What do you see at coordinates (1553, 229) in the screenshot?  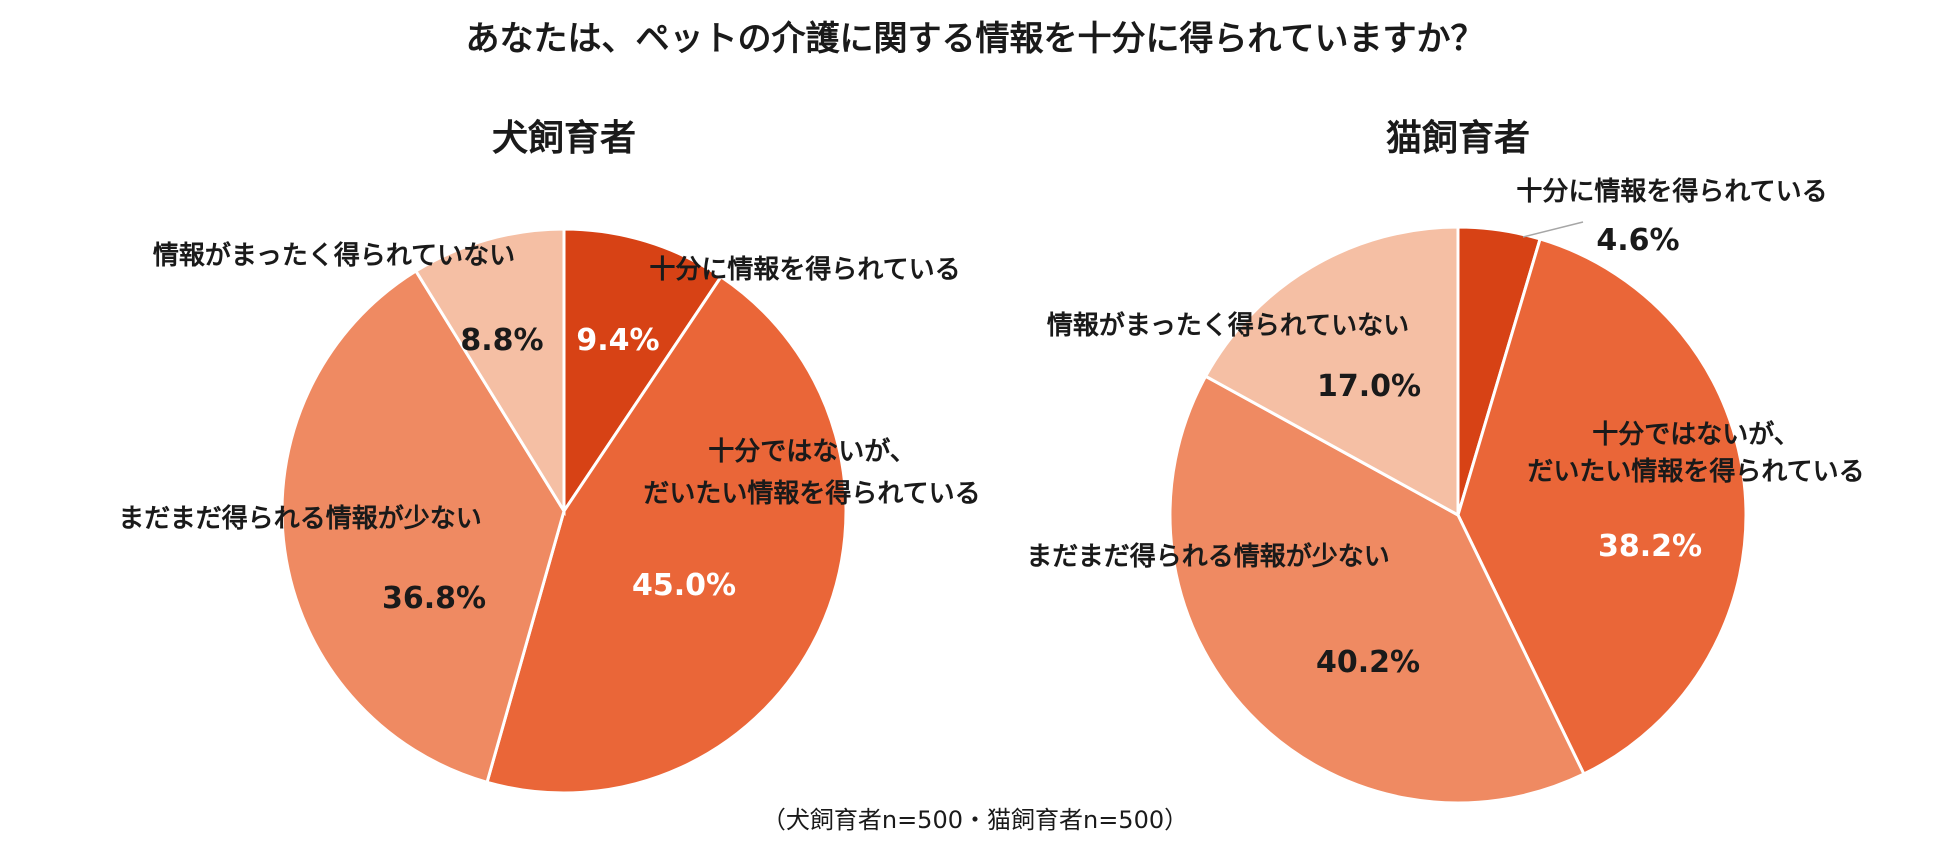 I see `leader-line-cat-enough` at bounding box center [1553, 229].